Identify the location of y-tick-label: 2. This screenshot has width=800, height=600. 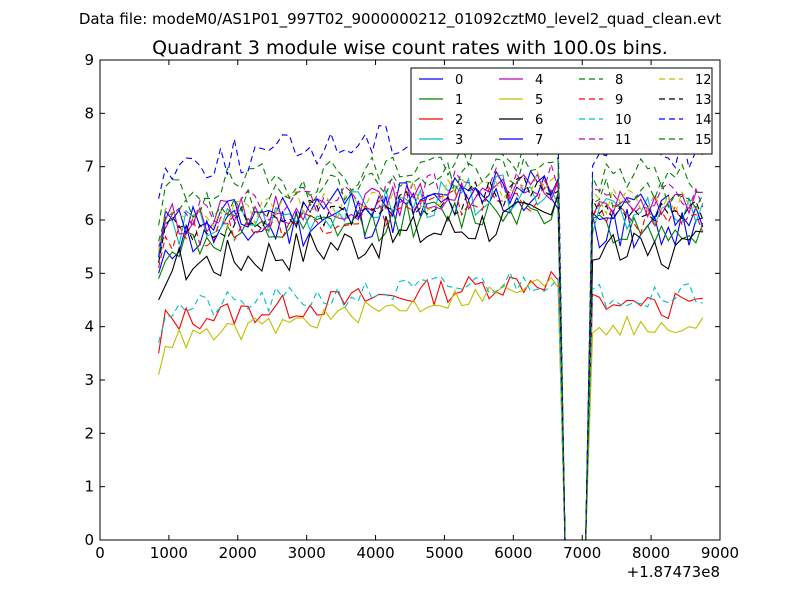
(89, 433).